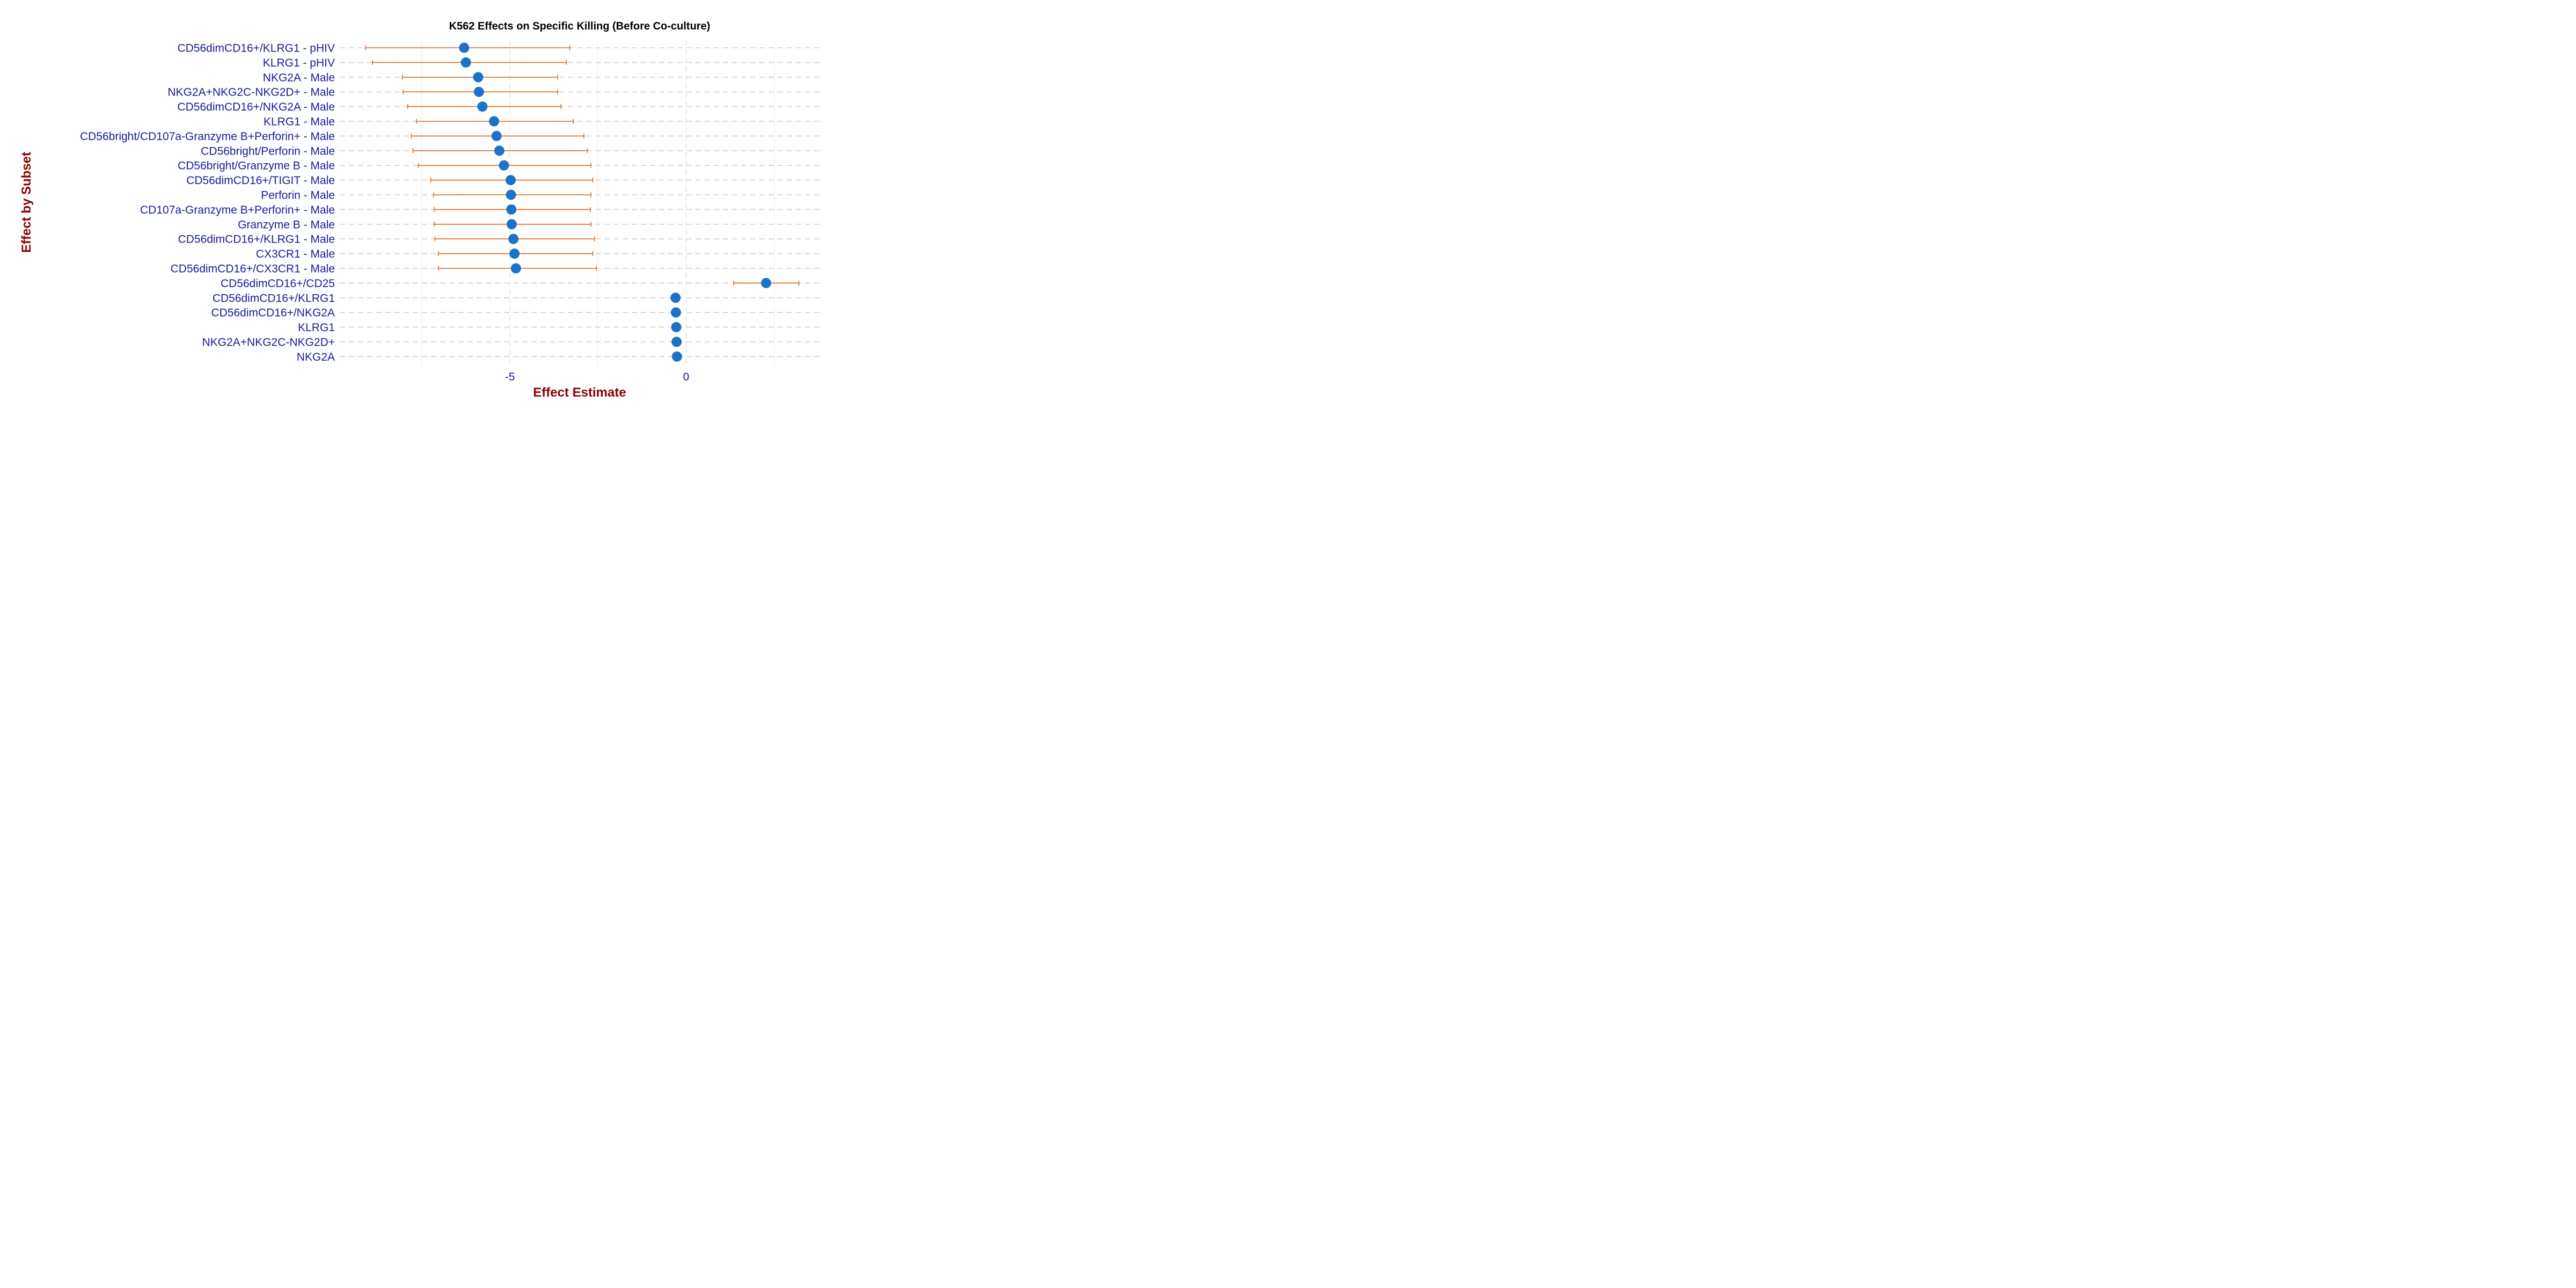 The width and height of the screenshot is (2576, 1288). I want to click on y-tick-label: CD56bright/Granzyme B - Male, so click(256, 166).